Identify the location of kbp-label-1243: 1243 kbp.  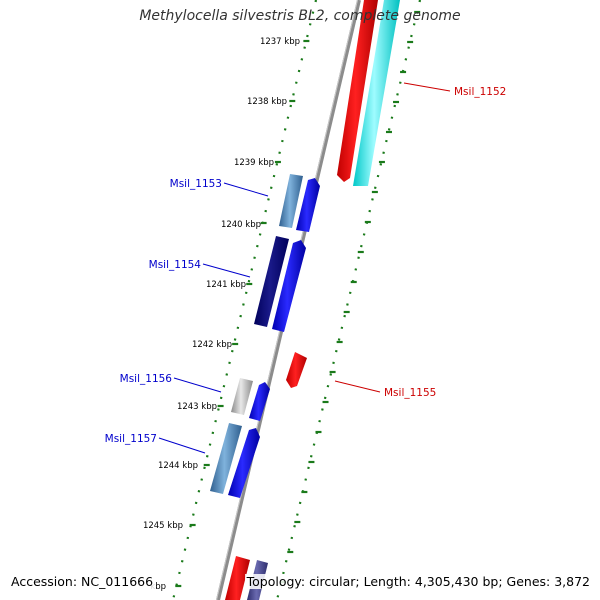
(197, 407).